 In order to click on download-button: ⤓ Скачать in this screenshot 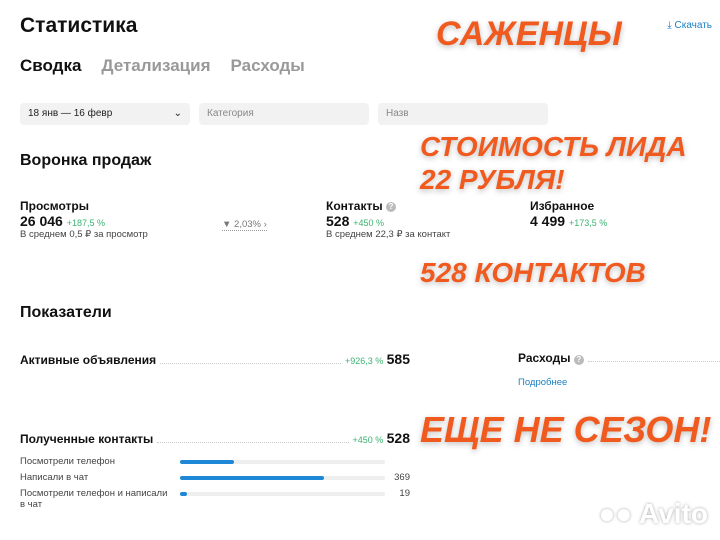, I will do `click(689, 25)`.